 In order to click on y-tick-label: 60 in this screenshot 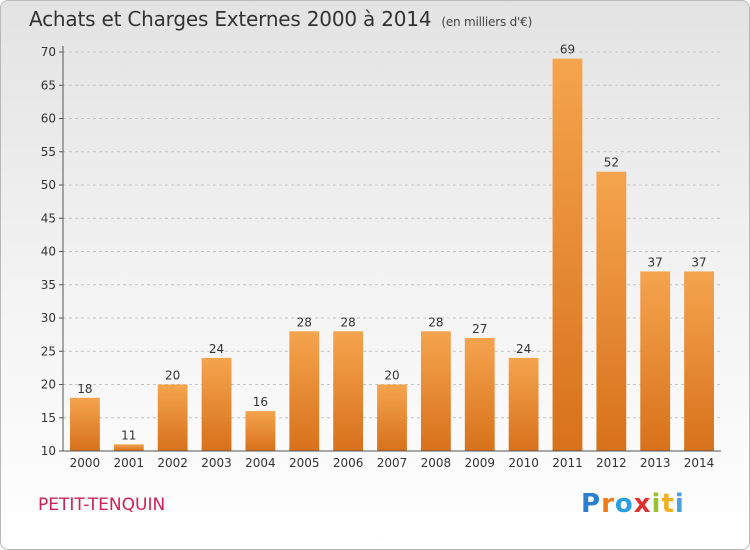, I will do `click(48, 119)`.